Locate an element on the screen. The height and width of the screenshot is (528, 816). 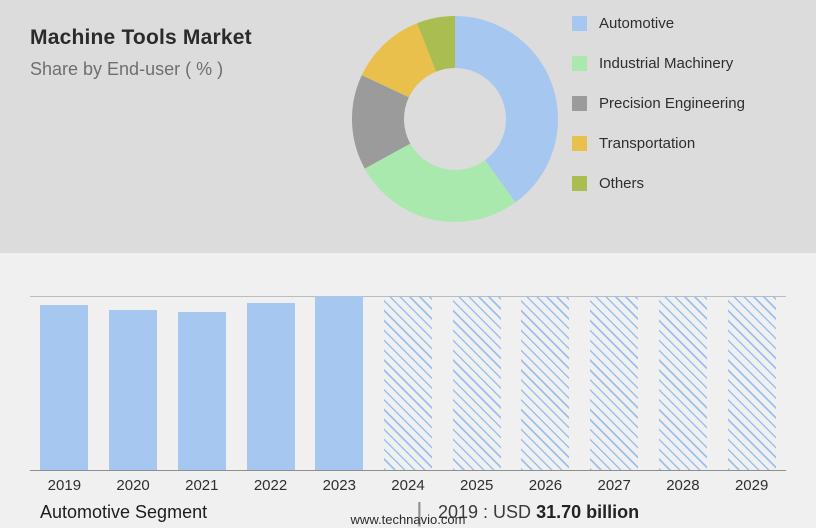
bar-2021 is located at coordinates (201, 391).